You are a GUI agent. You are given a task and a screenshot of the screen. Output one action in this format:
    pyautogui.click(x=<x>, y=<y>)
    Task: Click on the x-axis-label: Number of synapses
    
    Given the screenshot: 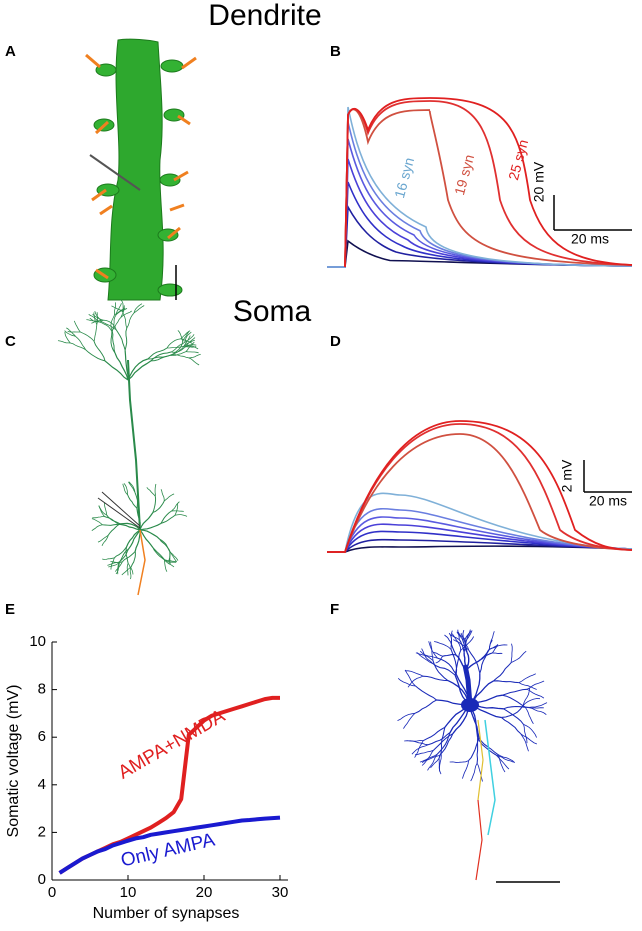 What is the action you would take?
    pyautogui.click(x=166, y=913)
    